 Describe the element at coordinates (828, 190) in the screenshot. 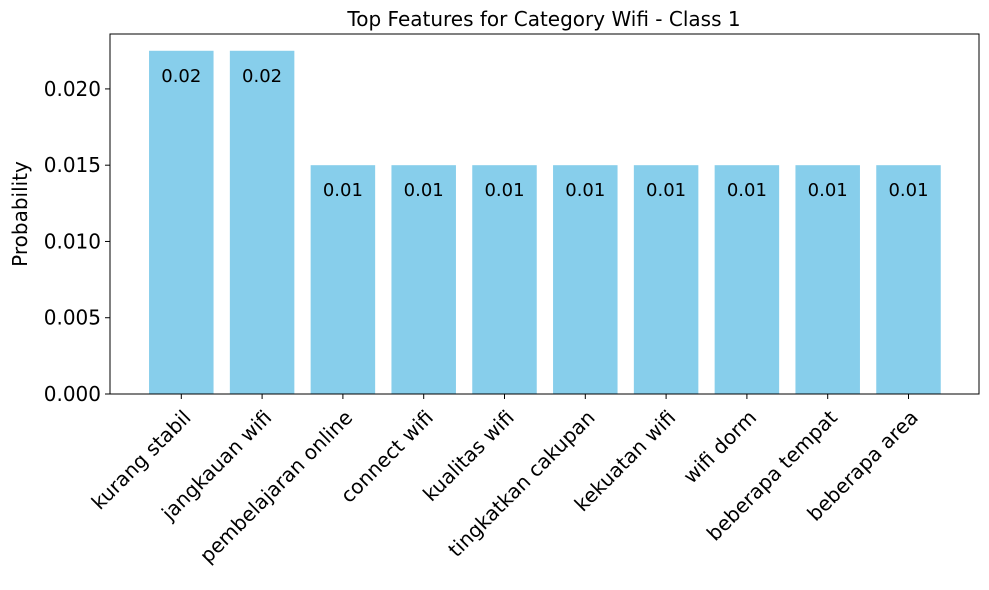

I see `data-label-8: 0.01` at that location.